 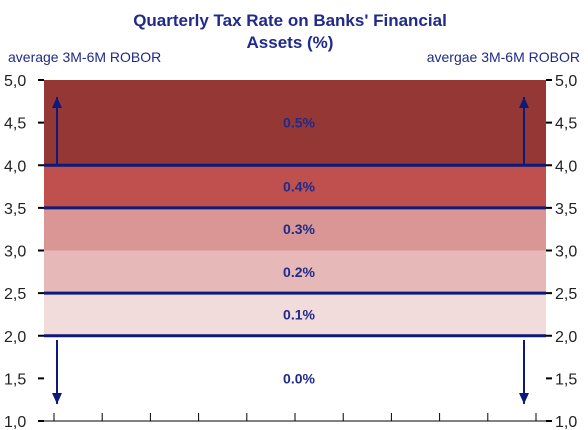 What do you see at coordinates (299, 378) in the screenshot?
I see `band-label-0: 0.0%` at bounding box center [299, 378].